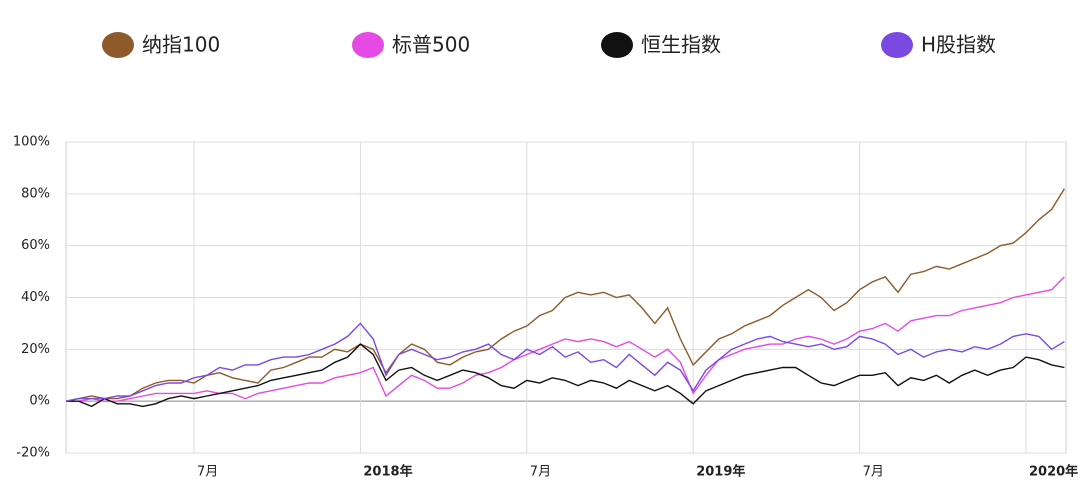  Describe the element at coordinates (35, 193) in the screenshot. I see `y-tick-label: 80%` at that location.